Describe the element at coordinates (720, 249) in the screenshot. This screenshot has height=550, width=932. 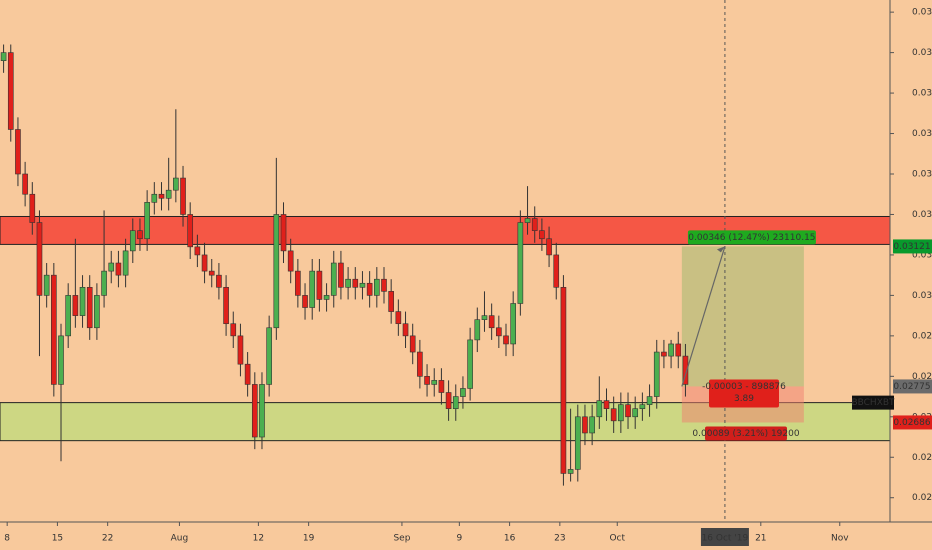
I see `arrow-head` at that location.